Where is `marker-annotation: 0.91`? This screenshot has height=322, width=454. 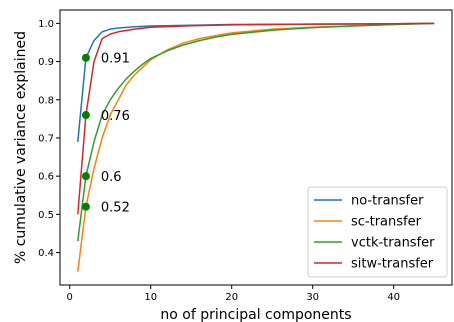
marker-annotation: 0.91 is located at coordinates (115, 59).